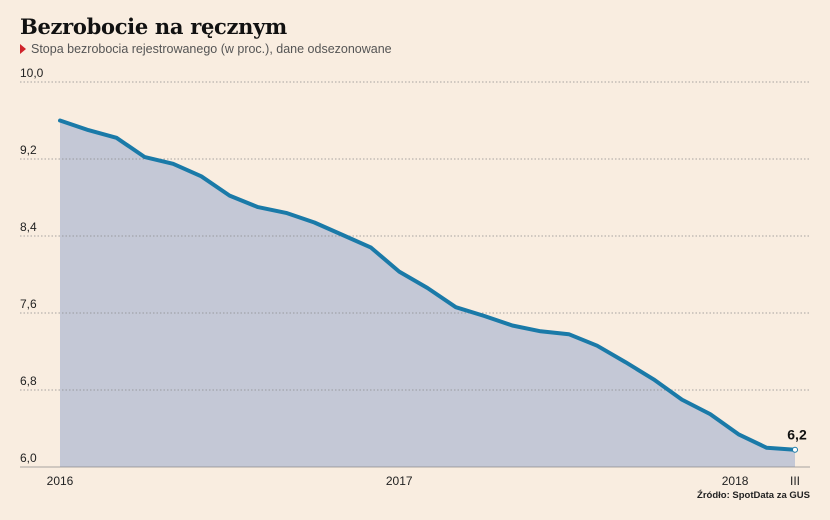 The width and height of the screenshot is (830, 520). What do you see at coordinates (32, 73) in the screenshot?
I see `y-tick-label: 10,0` at bounding box center [32, 73].